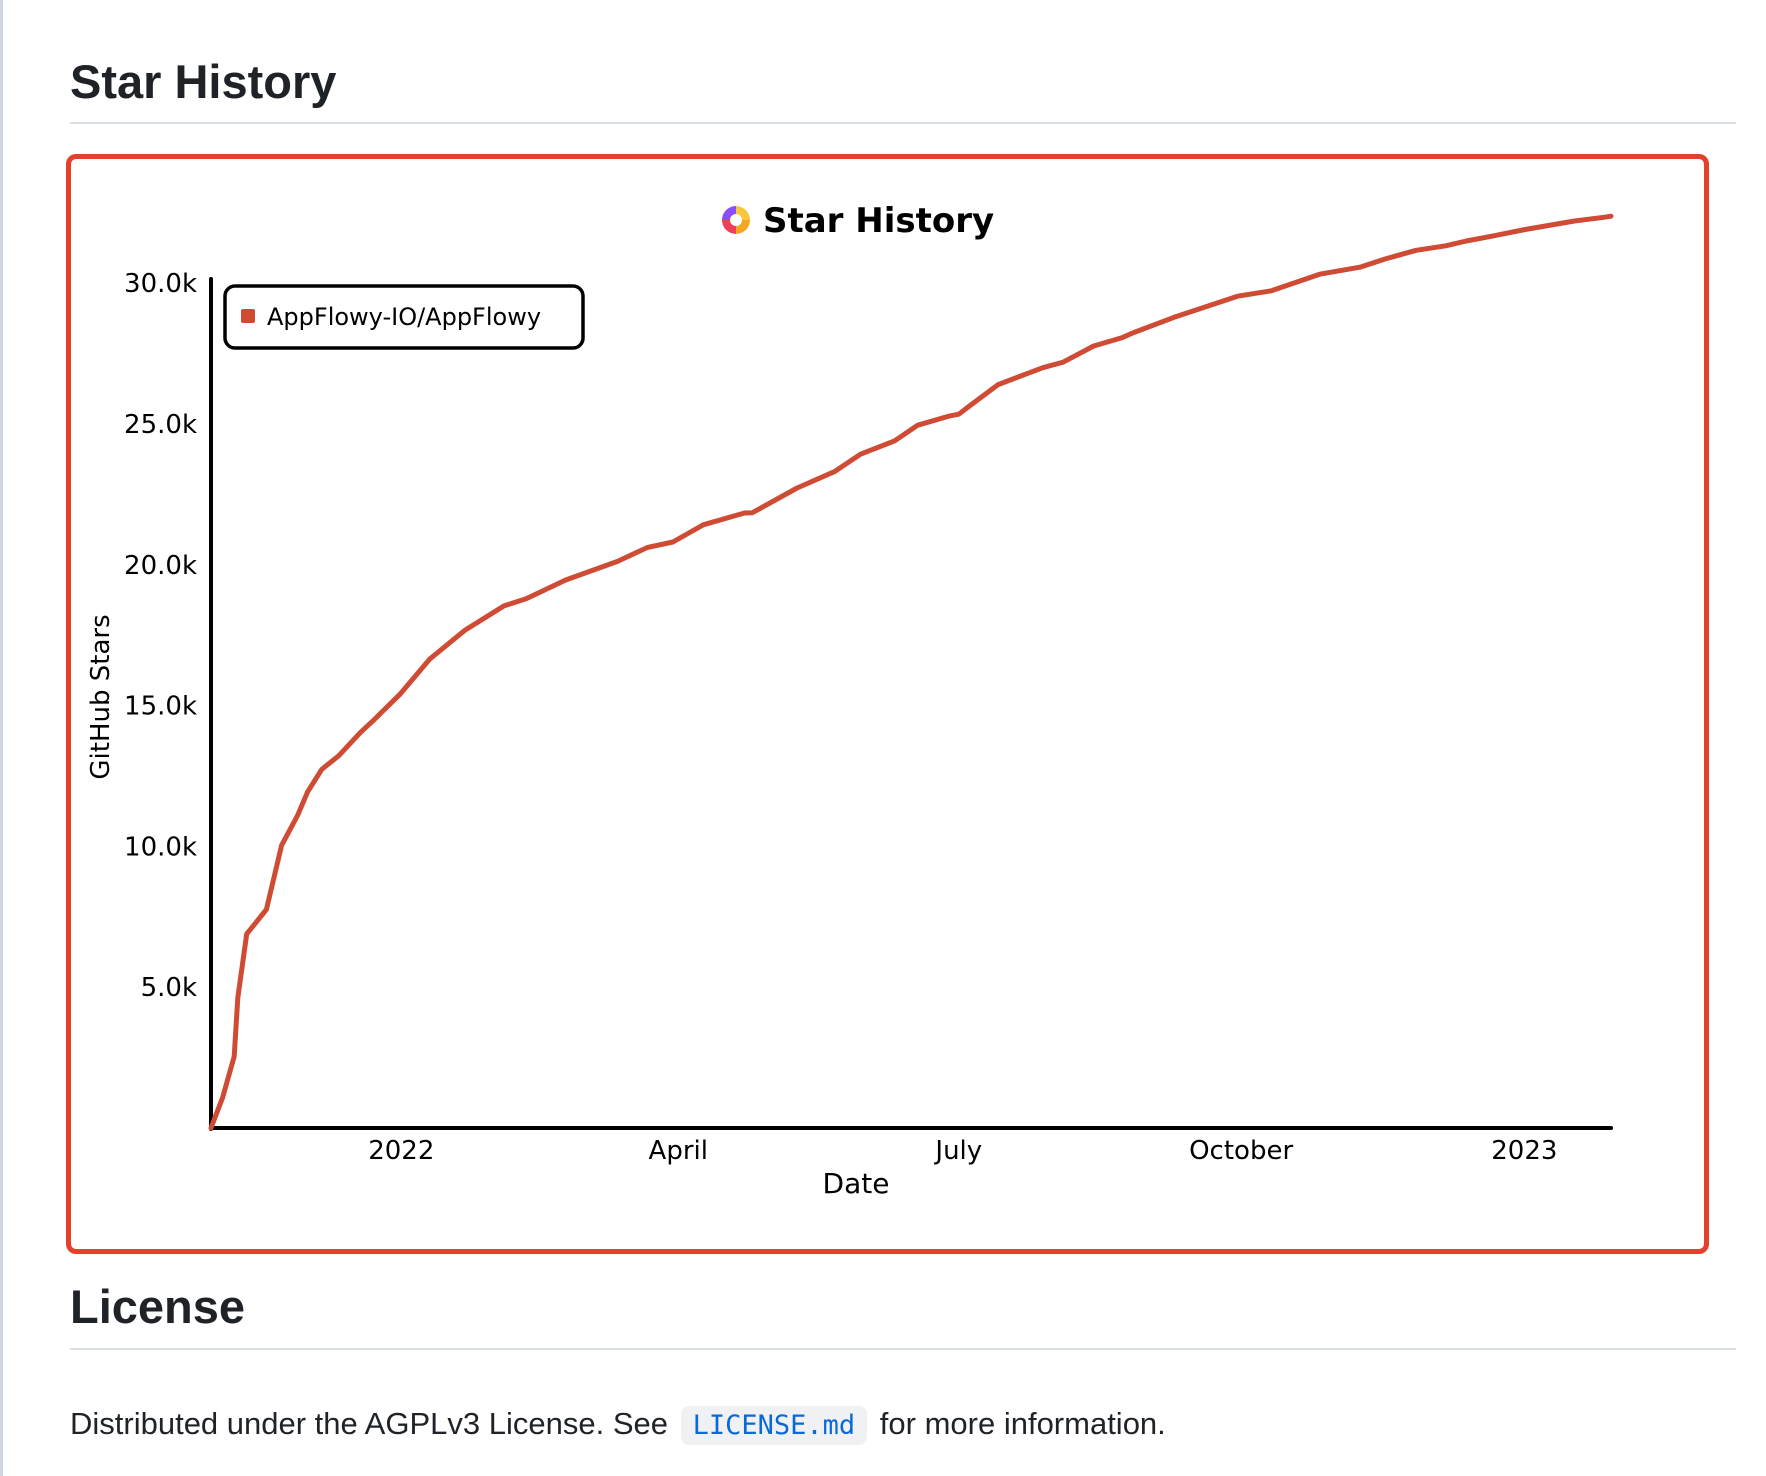 This screenshot has height=1476, width=1766. I want to click on license-text-after: for more information., so click(1022, 1423).